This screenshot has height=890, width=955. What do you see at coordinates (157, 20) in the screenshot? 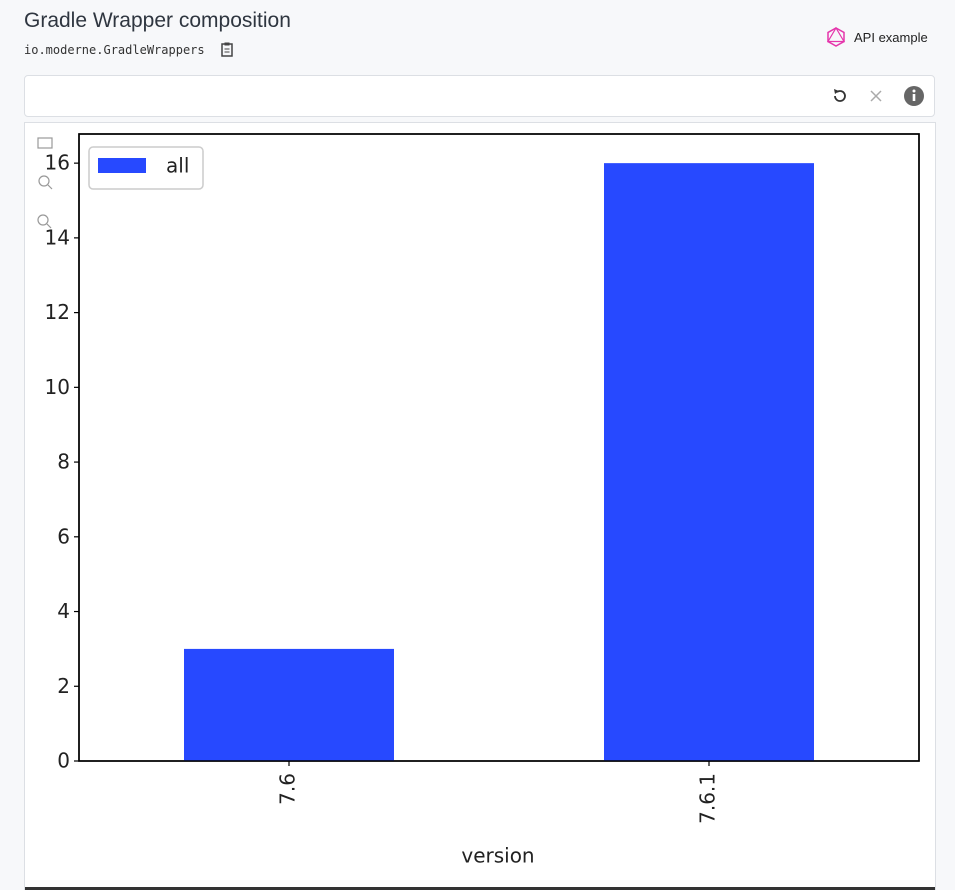
I see `page-title: Gradle Wrapper composition` at bounding box center [157, 20].